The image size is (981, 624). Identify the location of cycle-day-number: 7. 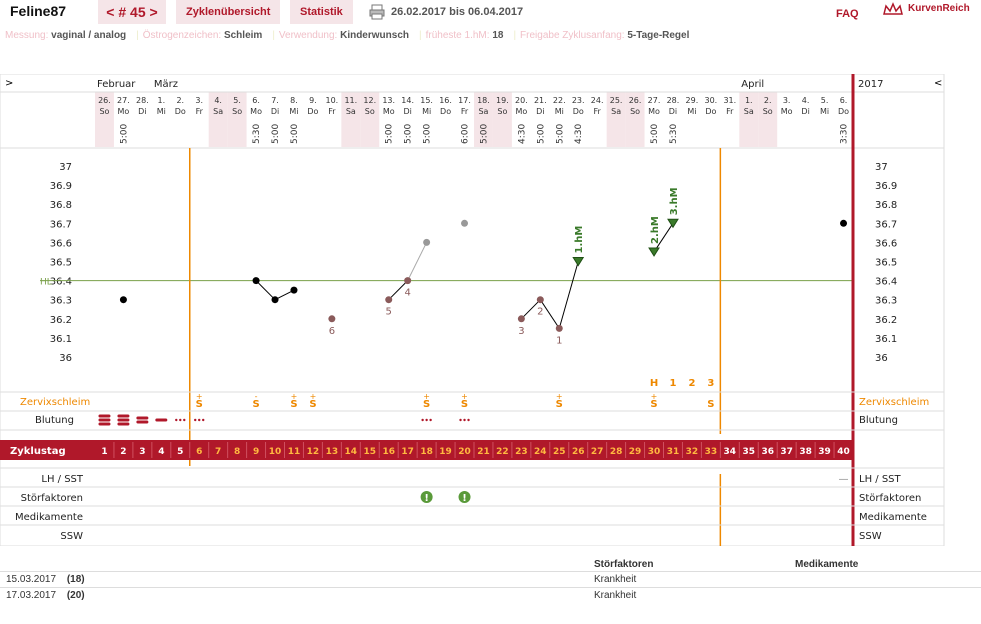
(218, 452).